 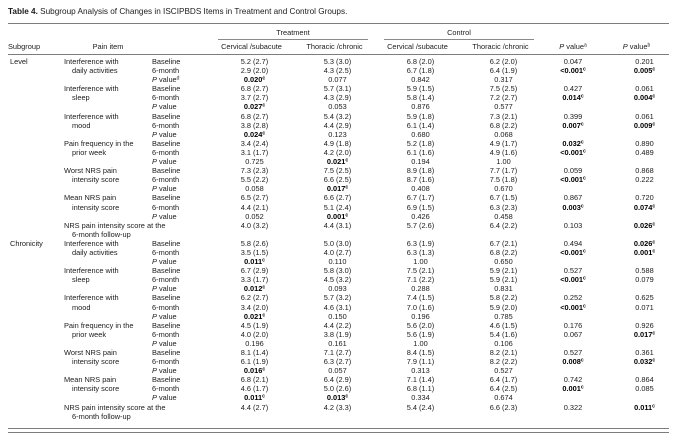 I want to click on p-value-a-cell: 0.176, so click(x=573, y=325).